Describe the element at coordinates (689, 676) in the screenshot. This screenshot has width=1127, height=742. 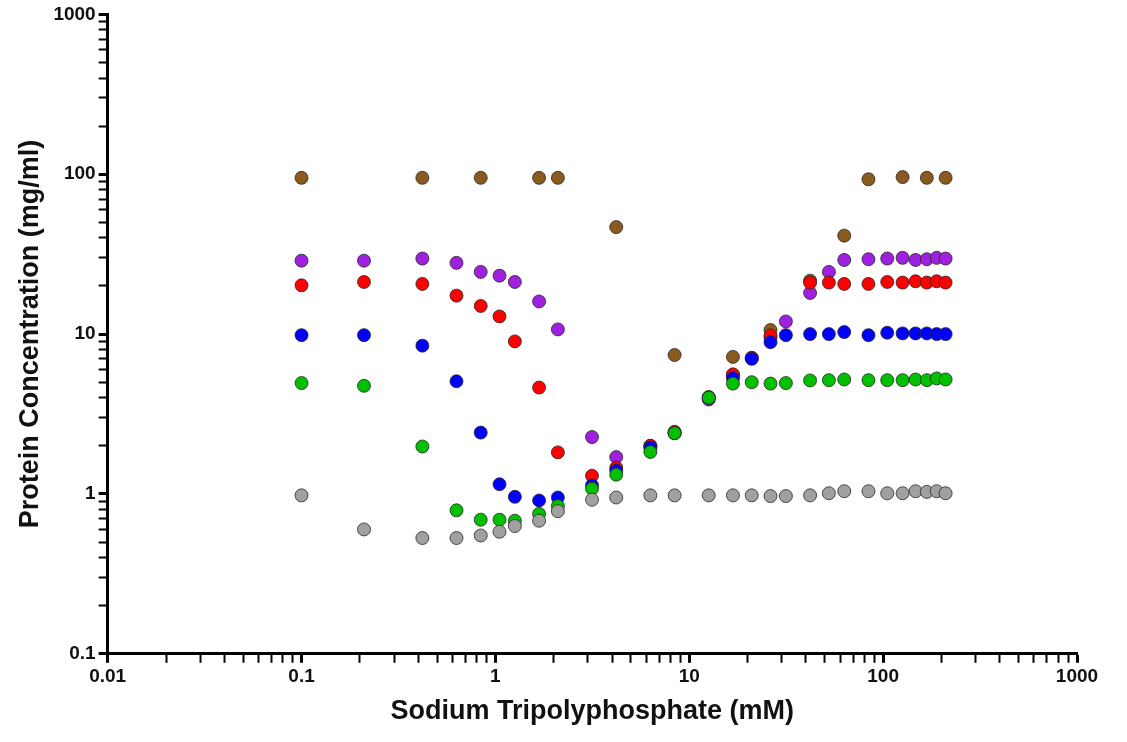
I see `x-tick-label: 10` at that location.